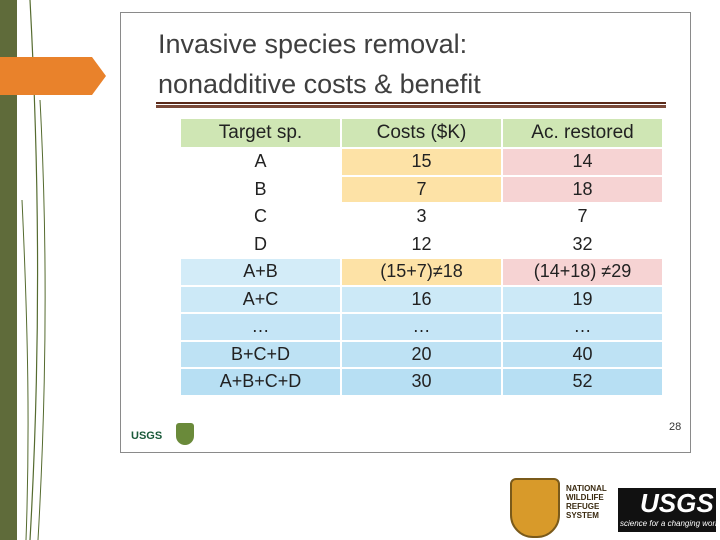 This screenshot has height=540, width=720. Describe the element at coordinates (260, 272) in the screenshot. I see `table-cell: A+B` at that location.